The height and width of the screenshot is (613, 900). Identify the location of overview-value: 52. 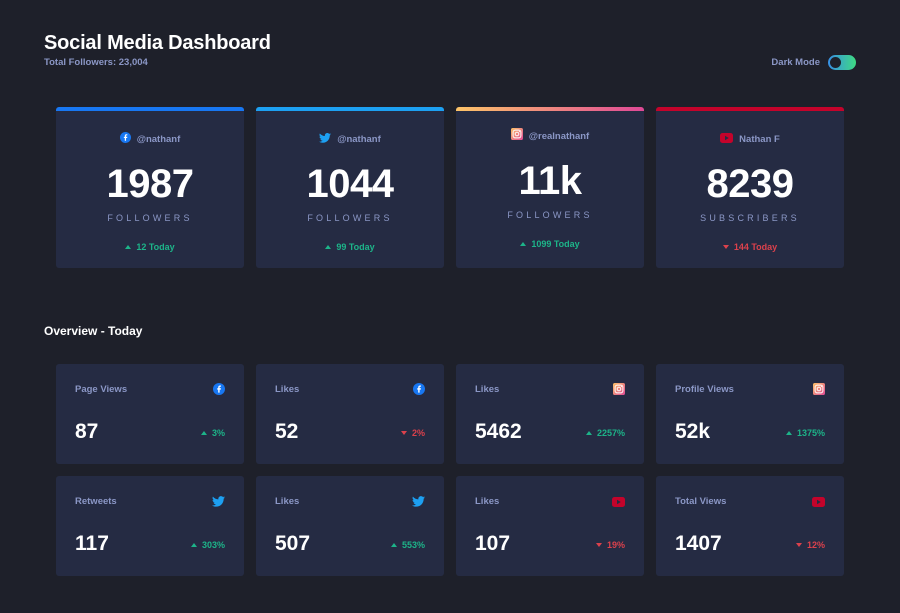
(287, 431).